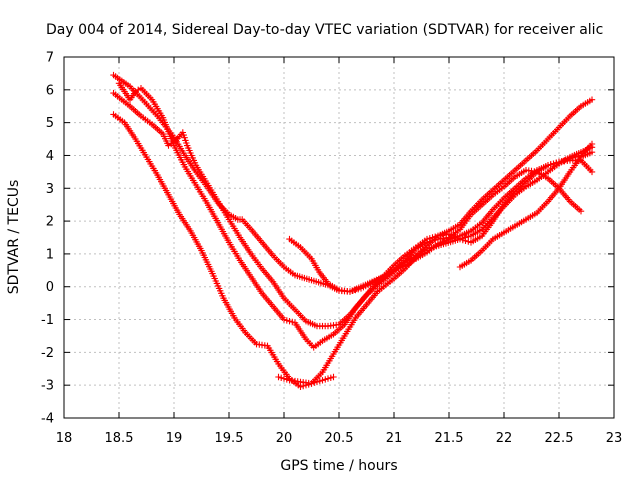 This screenshot has width=640, height=480. I want to click on x-tick-label: 22.5, so click(559, 438).